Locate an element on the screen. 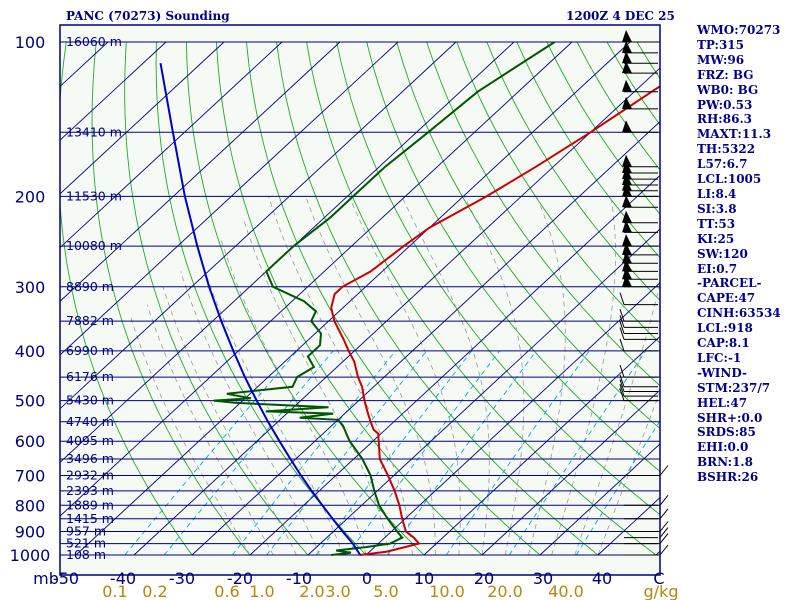 The image size is (800, 600). height-label: 5430 m is located at coordinates (90, 400).